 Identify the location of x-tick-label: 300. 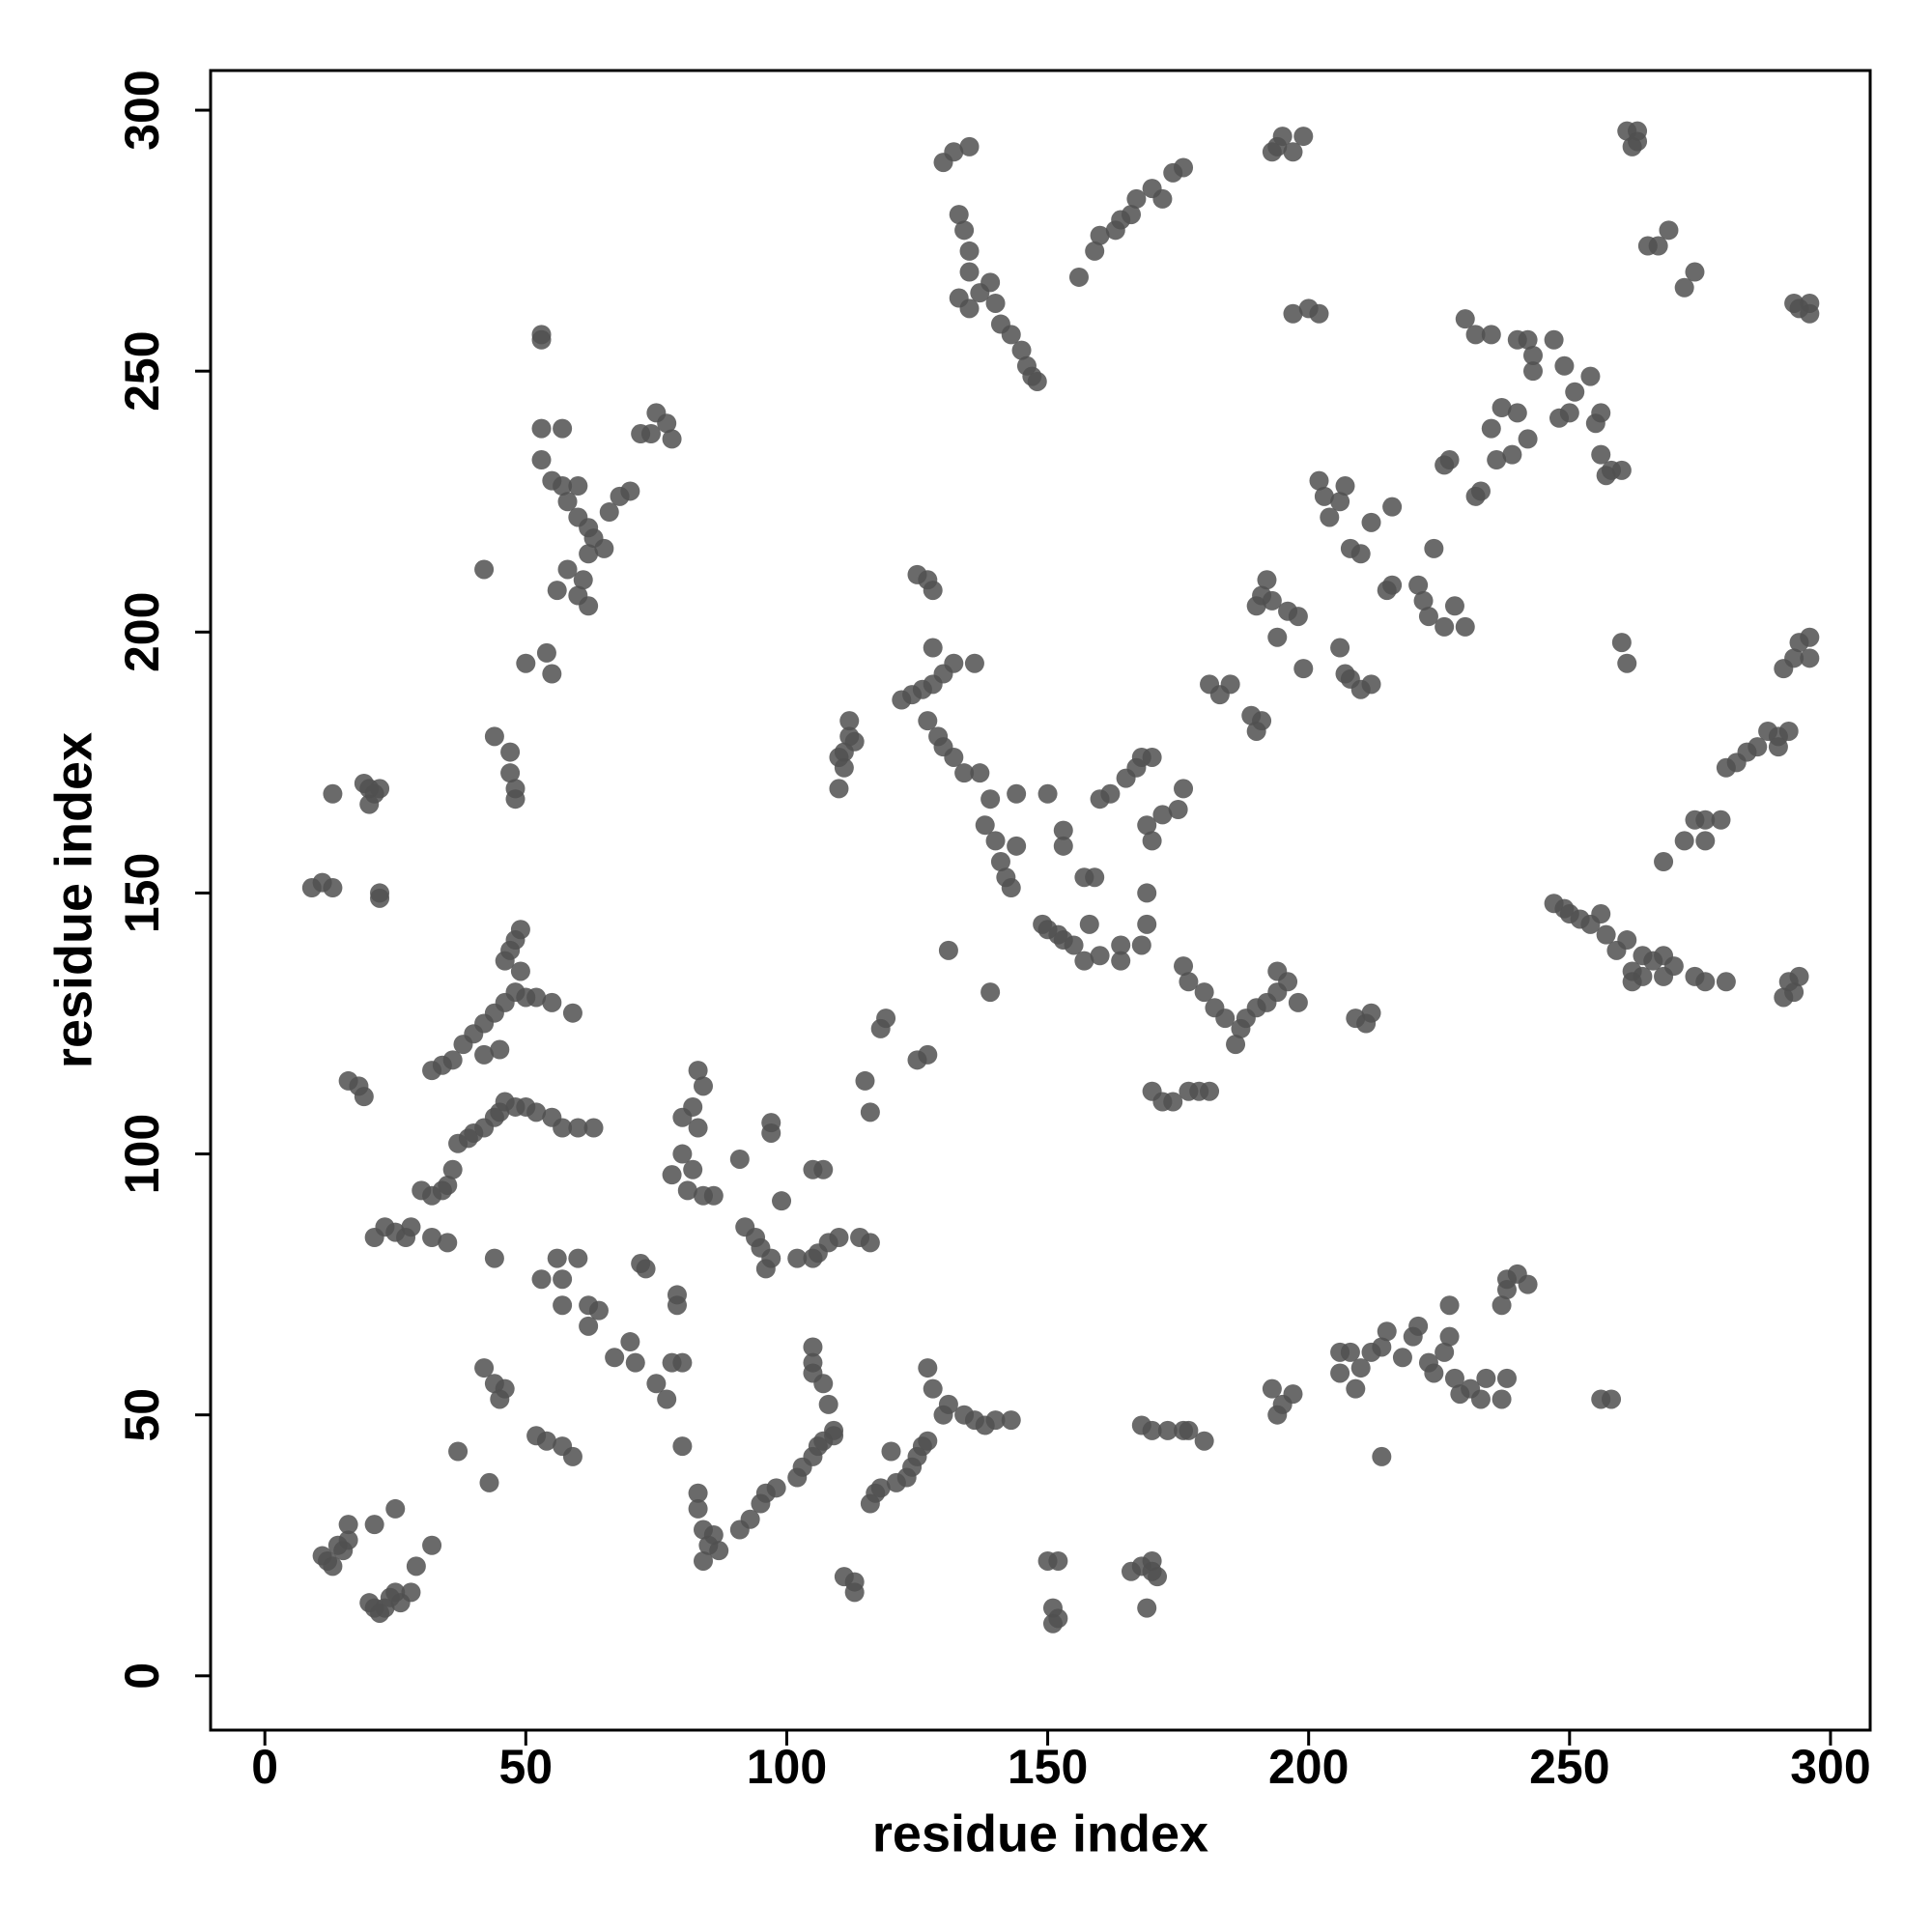
(1830, 1767).